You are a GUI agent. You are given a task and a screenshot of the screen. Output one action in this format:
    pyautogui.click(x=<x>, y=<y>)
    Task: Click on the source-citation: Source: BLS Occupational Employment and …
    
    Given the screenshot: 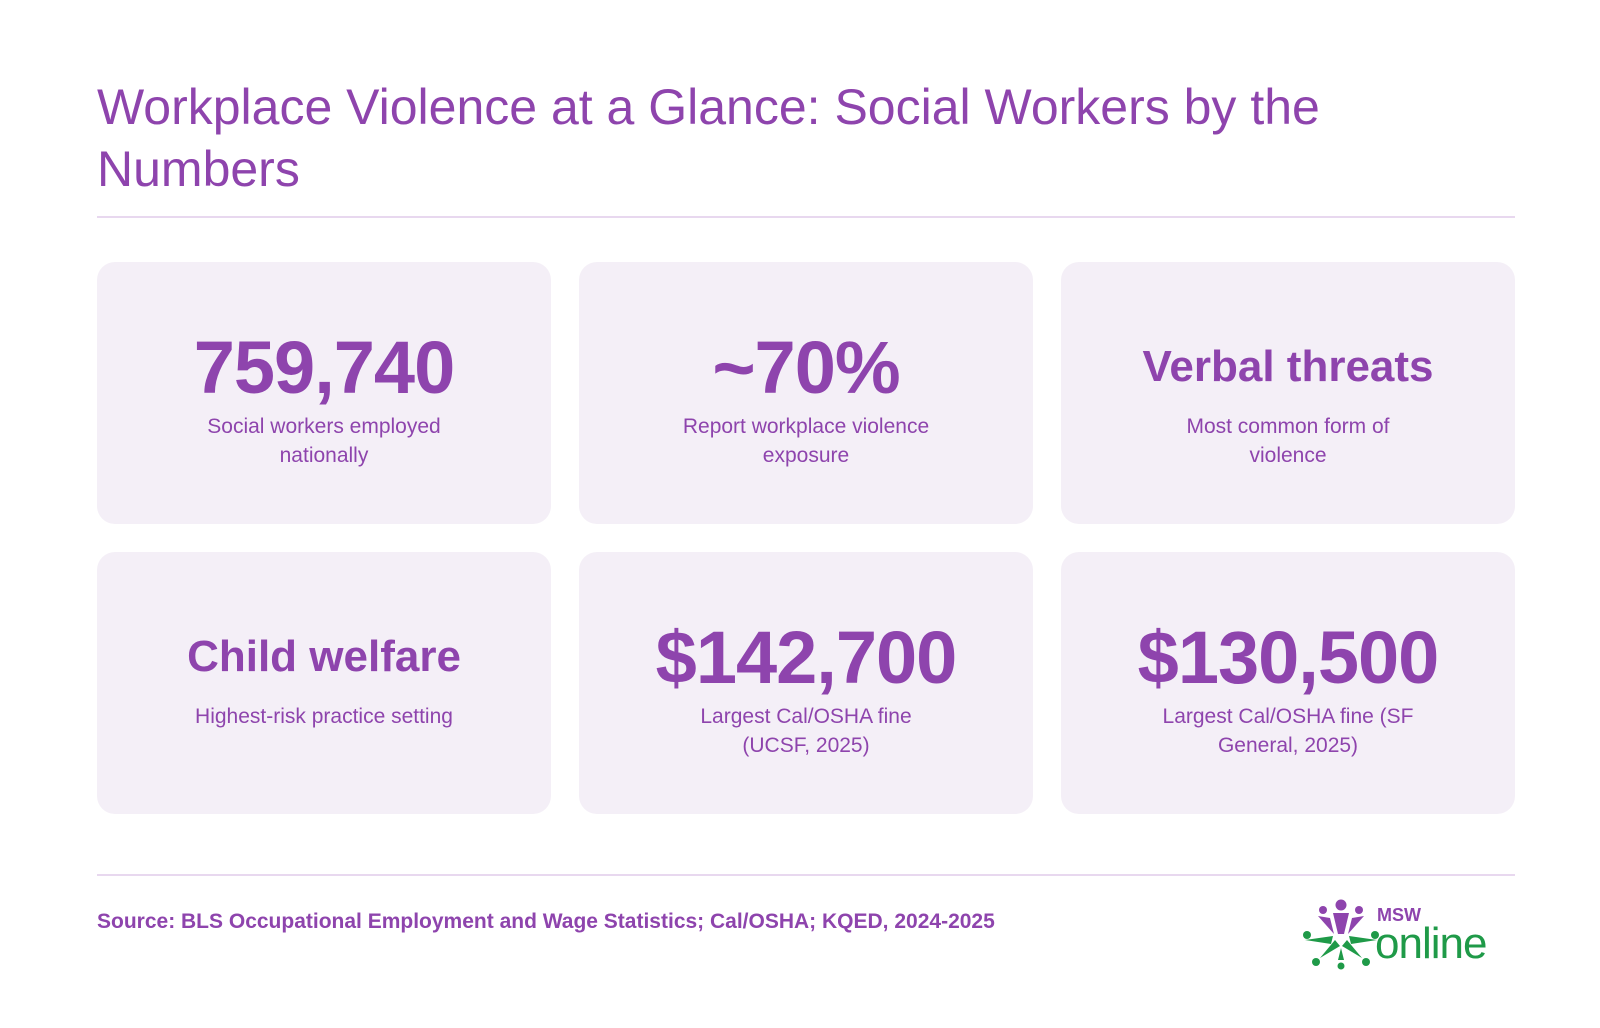 What is the action you would take?
    pyautogui.click(x=546, y=921)
    